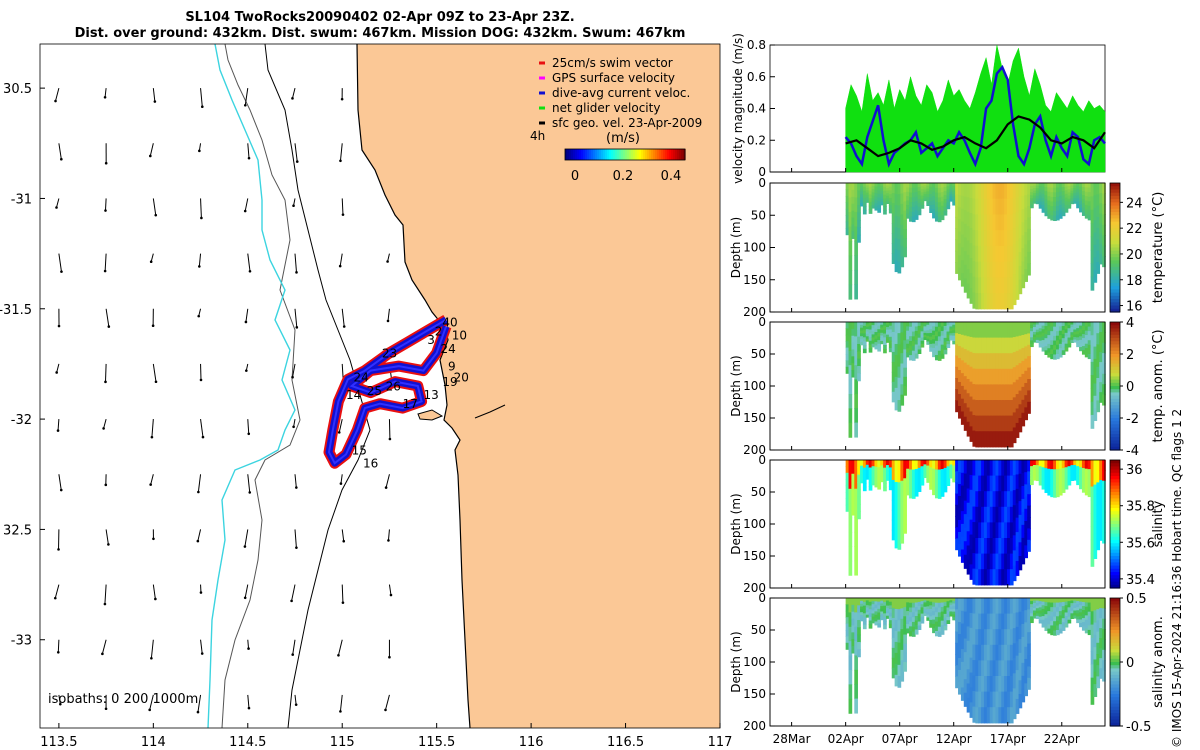  I want to click on map-y-tick-label: 32.5, so click(17, 530).